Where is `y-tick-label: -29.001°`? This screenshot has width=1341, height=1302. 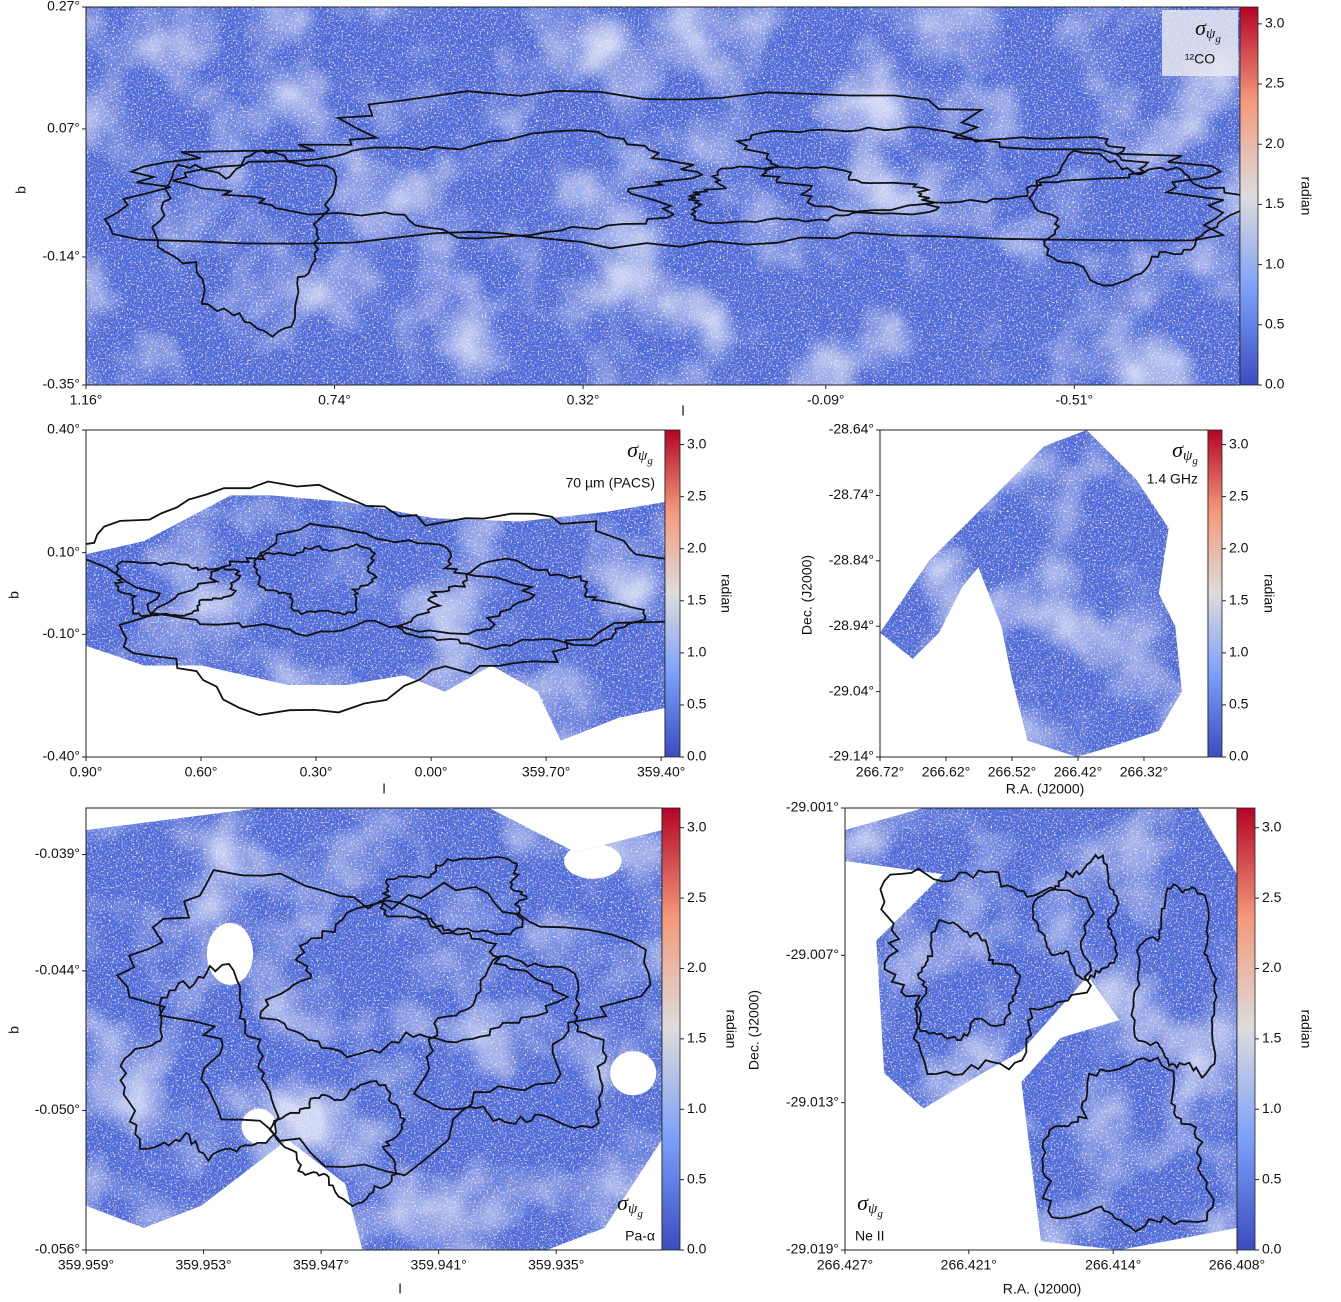 y-tick-label: -29.001° is located at coordinates (812, 807).